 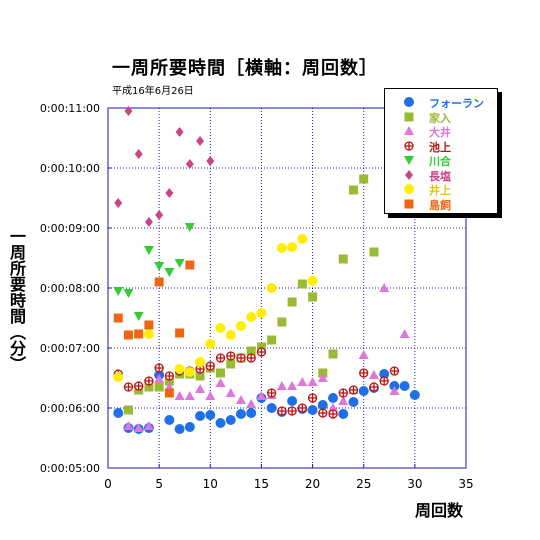 What do you see at coordinates (261, 484) in the screenshot?
I see `x-tick-label: 15` at bounding box center [261, 484].